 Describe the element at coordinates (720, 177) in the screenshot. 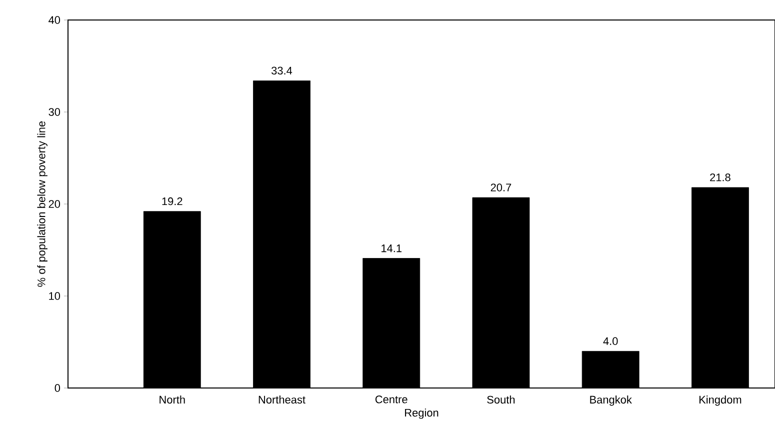

I see `data-label: 21.8` at that location.